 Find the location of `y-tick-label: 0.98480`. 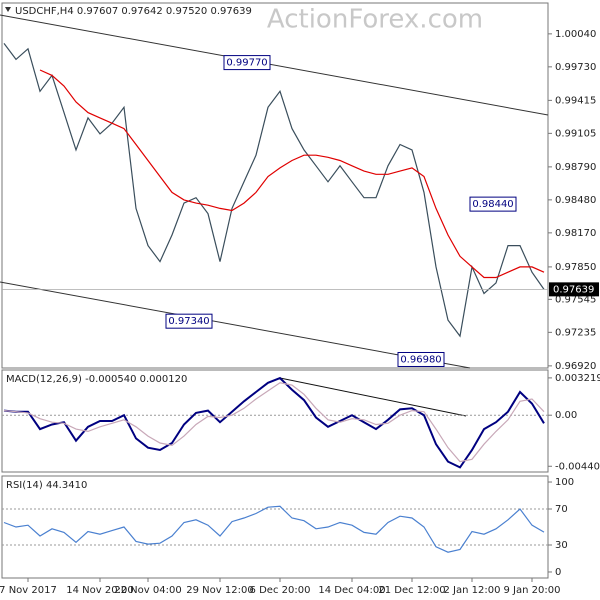

y-tick-label: 0.98480 is located at coordinates (575, 200).